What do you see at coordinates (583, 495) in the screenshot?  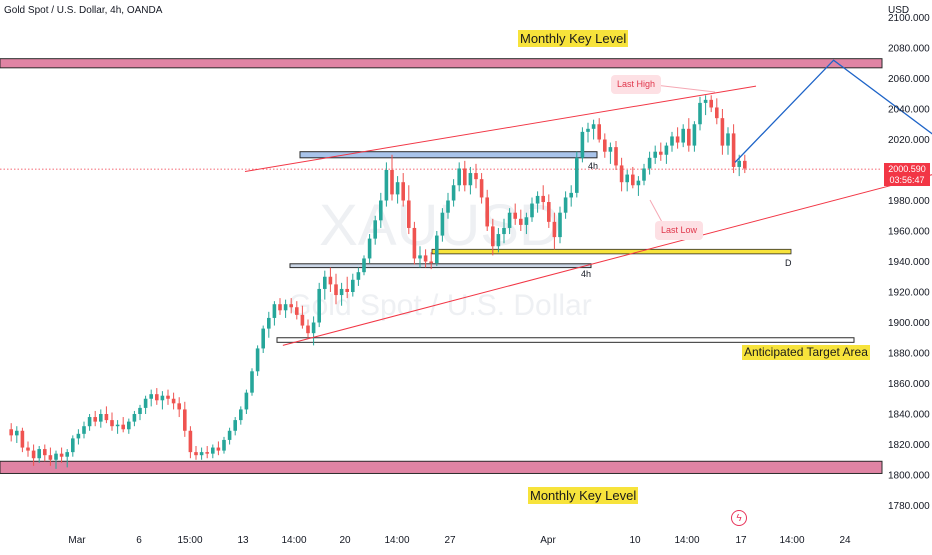 I see `monthly-key-level-bottom-label: Monthly Key Level` at bounding box center [583, 495].